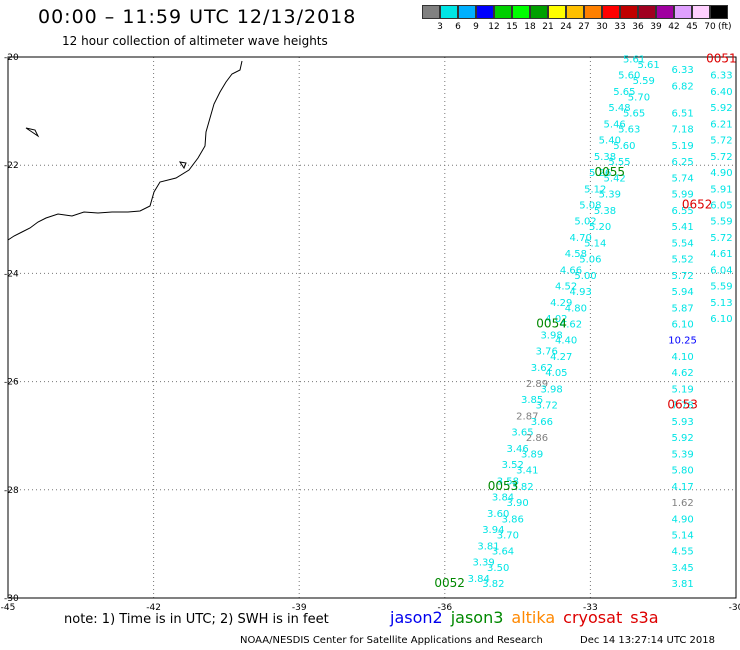 This screenshot has width=740, height=650. Describe the element at coordinates (571, 270) in the screenshot. I see `swh-value: 4.66` at that location.